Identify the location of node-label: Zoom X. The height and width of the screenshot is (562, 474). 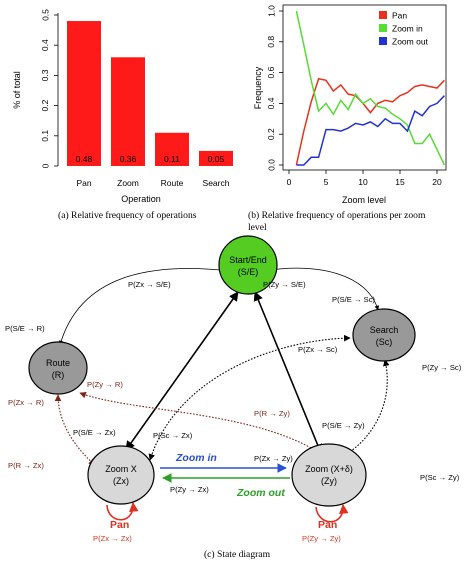
(121, 469).